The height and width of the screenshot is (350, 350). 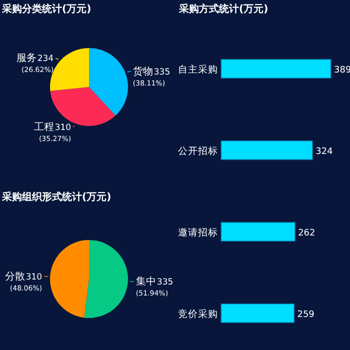 I want to click on chart-title: 采购组织形式统计(万元), so click(x=56, y=197).